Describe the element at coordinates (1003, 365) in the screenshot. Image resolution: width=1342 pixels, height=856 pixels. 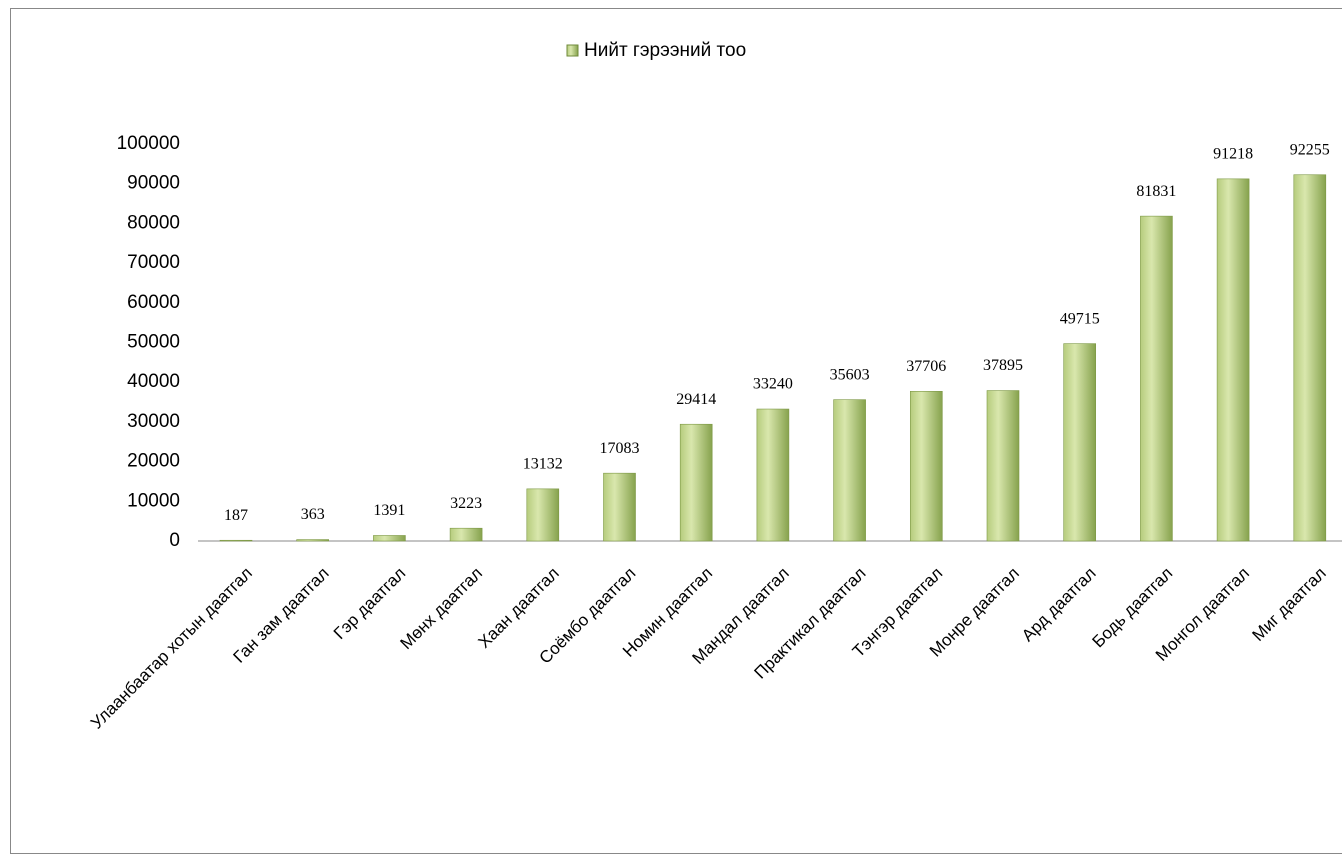
I see `data-label: 37895` at that location.